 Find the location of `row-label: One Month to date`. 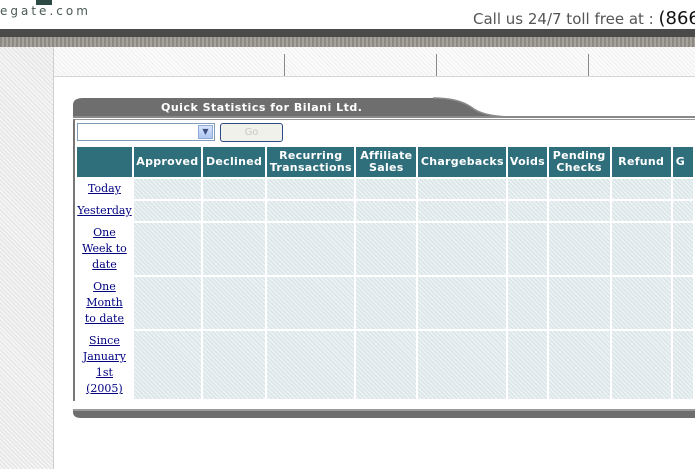

row-label: One Month to date is located at coordinates (104, 303).